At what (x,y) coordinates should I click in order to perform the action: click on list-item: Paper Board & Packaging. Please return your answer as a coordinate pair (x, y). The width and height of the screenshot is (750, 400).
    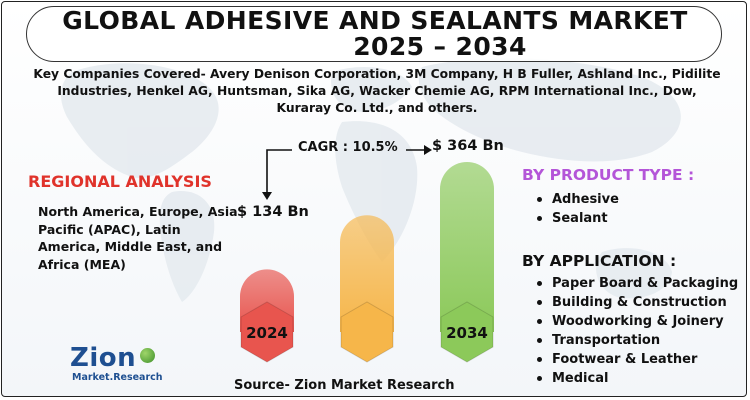
    Looking at the image, I should click on (635, 283).